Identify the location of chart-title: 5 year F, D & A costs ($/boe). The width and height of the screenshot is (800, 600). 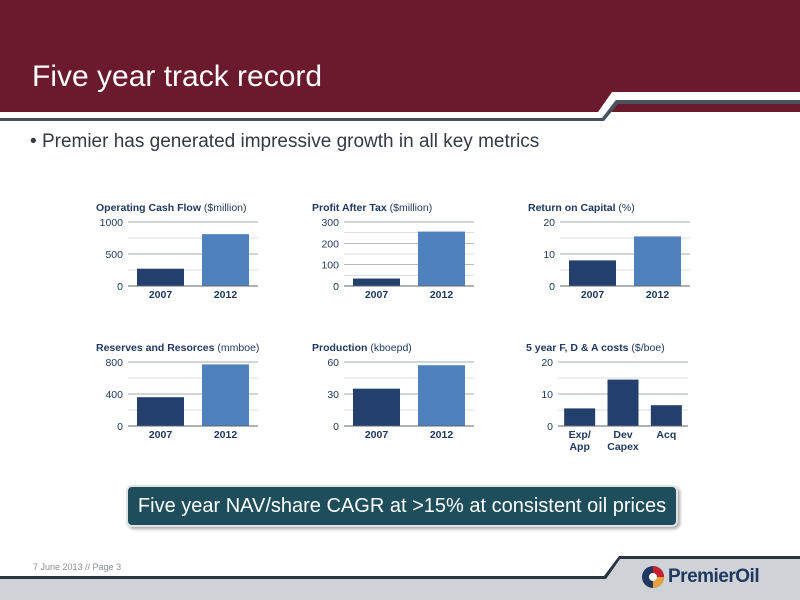
(595, 348).